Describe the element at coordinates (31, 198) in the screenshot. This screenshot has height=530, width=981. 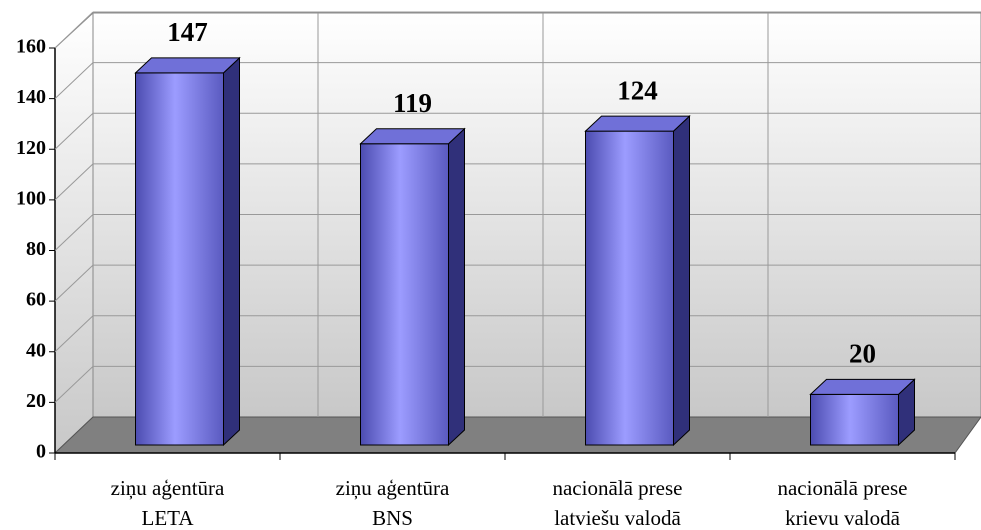
I see `y-tick-label: 100` at that location.